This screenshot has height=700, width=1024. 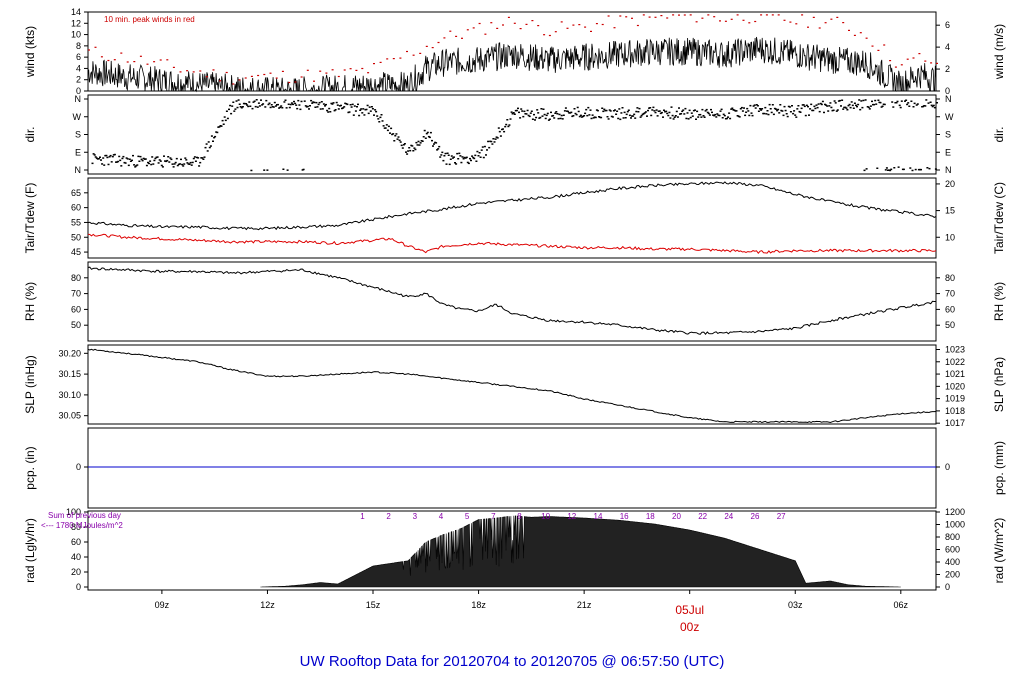 I want to click on ytick-right-label-rad: 600, so click(x=952, y=550).